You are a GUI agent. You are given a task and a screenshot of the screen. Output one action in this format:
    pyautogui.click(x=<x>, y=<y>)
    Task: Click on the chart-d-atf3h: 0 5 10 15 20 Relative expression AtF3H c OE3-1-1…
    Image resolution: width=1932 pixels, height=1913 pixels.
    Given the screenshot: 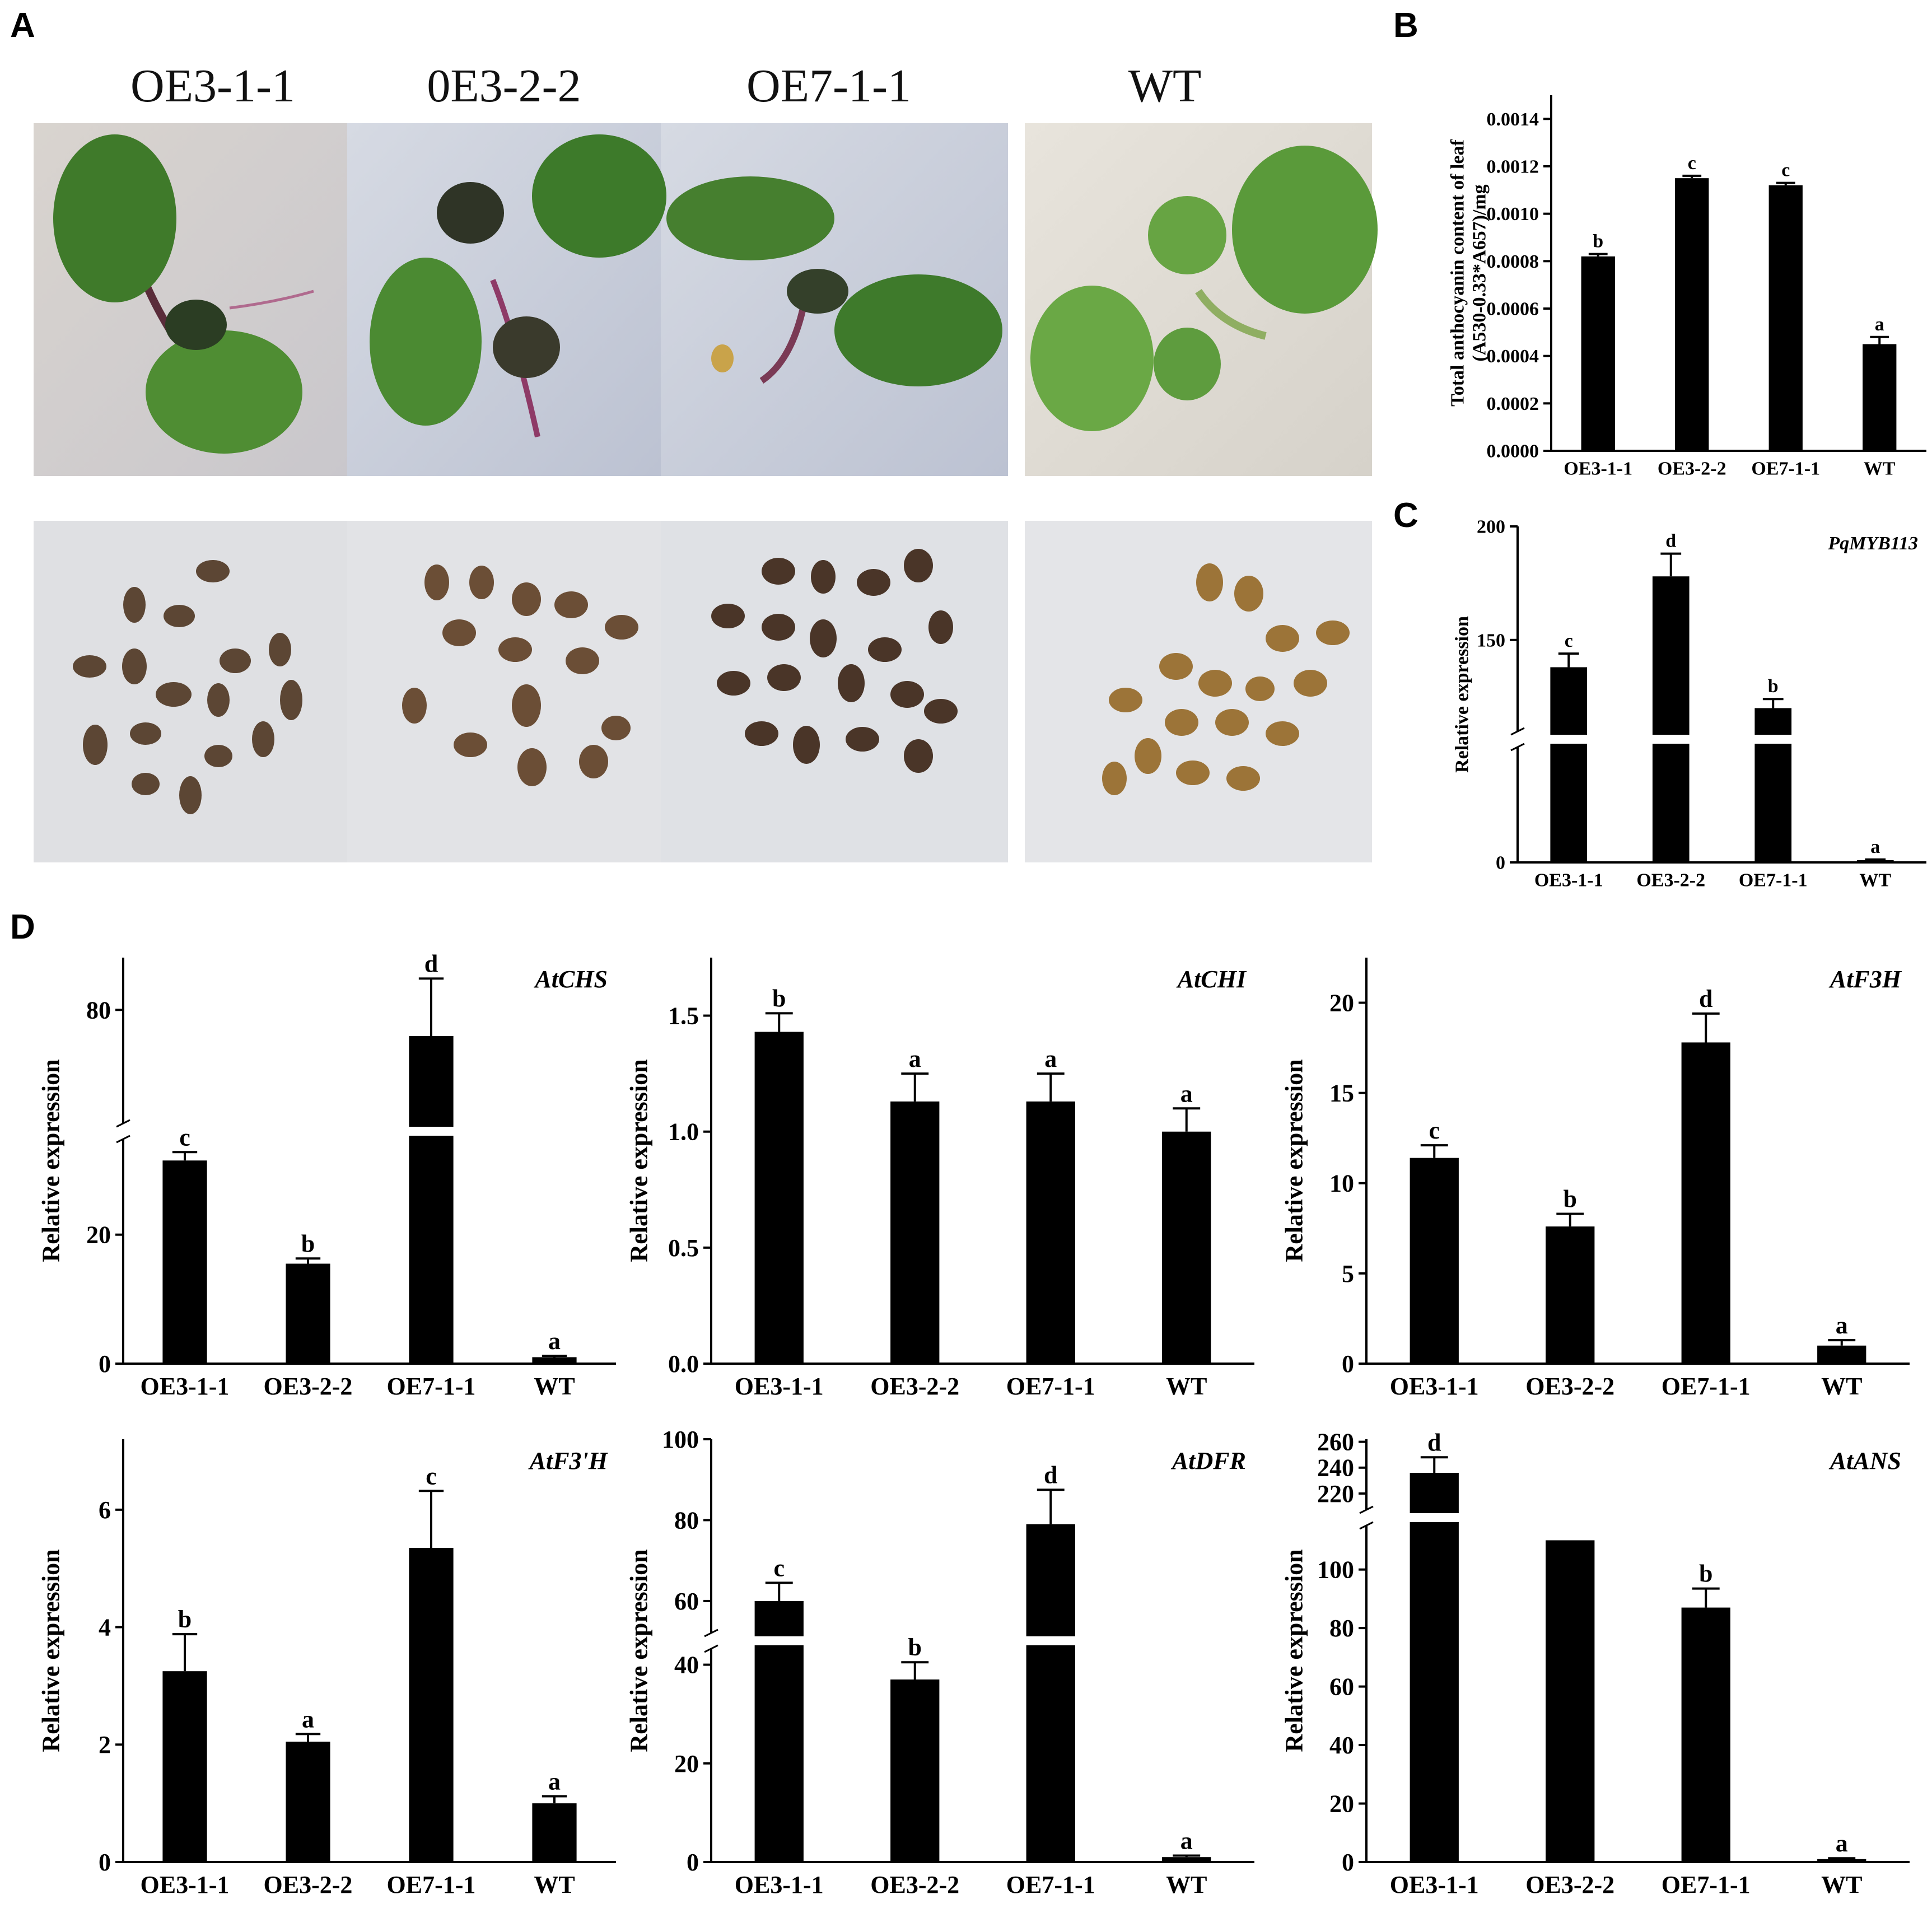 What is the action you would take?
    pyautogui.click(x=1596, y=1179)
    